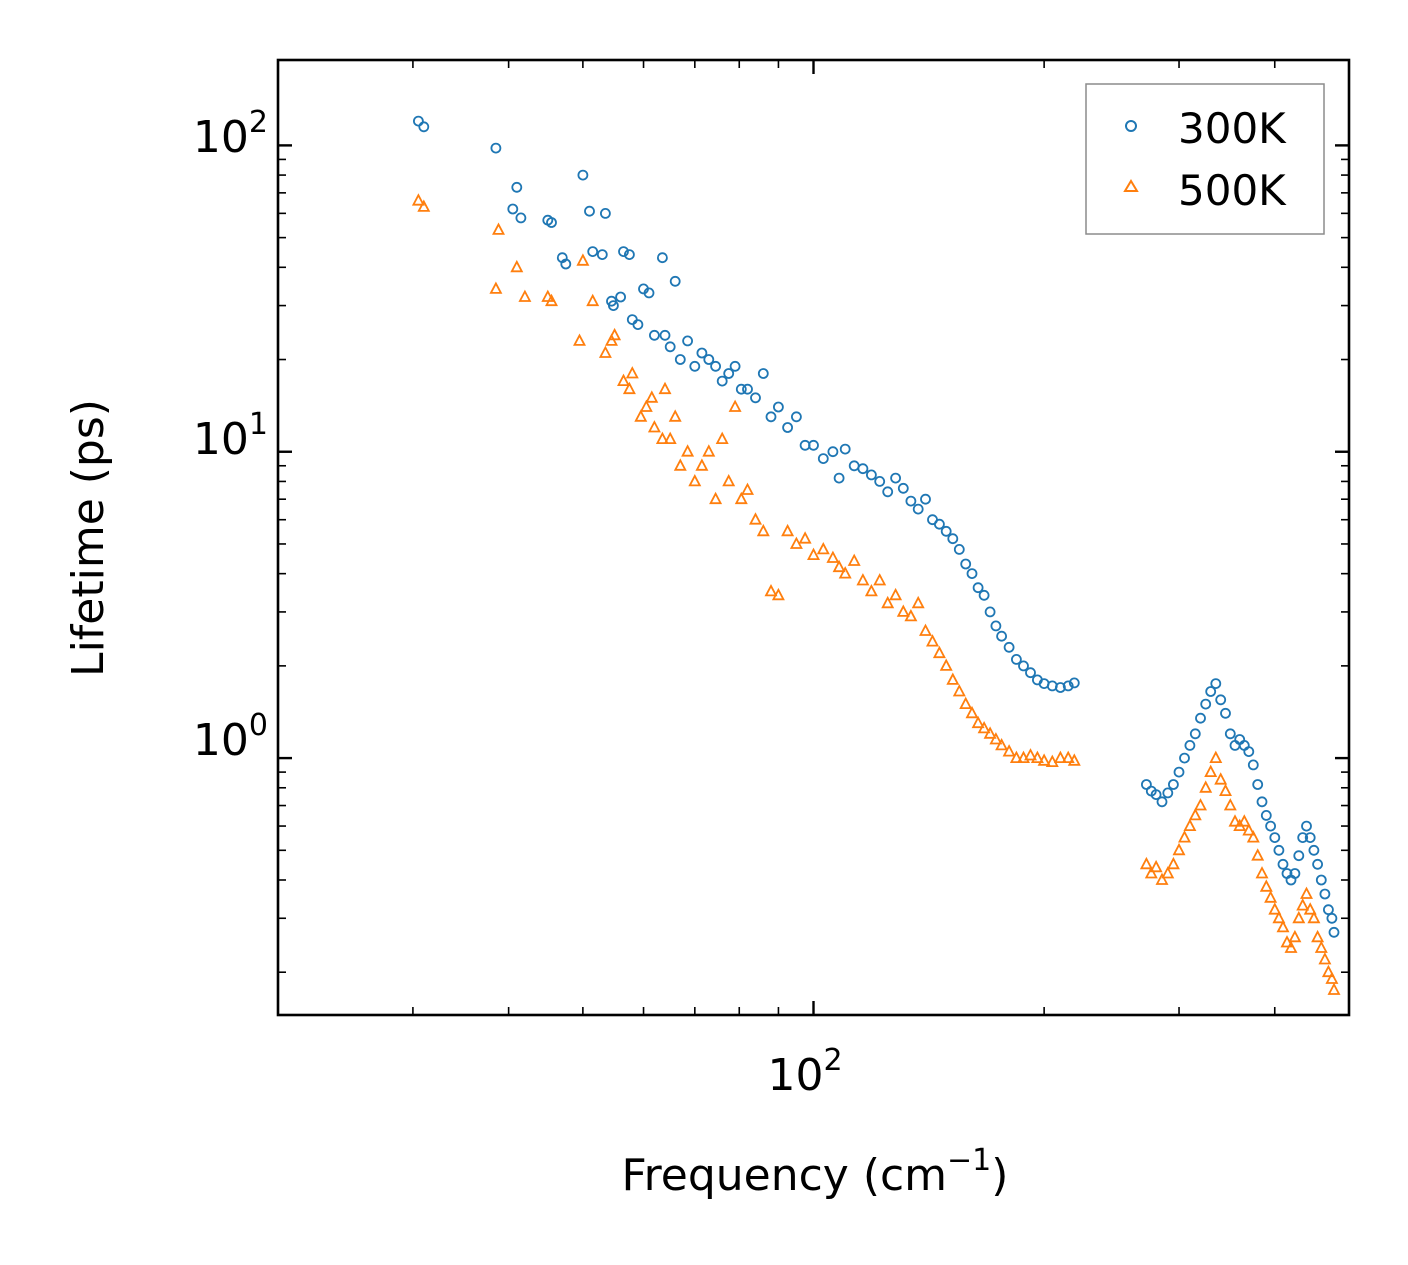 The image size is (1408, 1265). I want to click on y-tick-label-10: 10¹, so click(230, 436).